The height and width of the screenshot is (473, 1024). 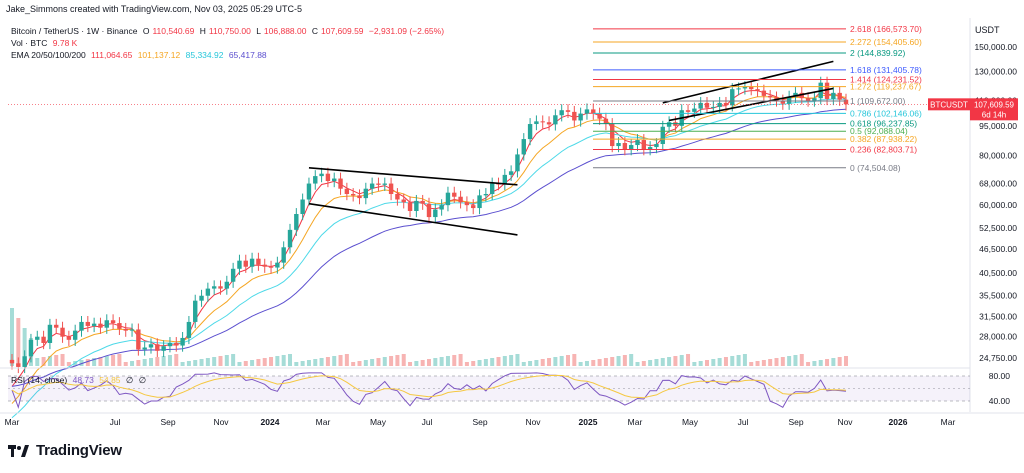 What do you see at coordinates (79, 380) in the screenshot?
I see `rsi-legend: RSI (14, close) 48.73 54.85 ∅ ∅` at bounding box center [79, 380].